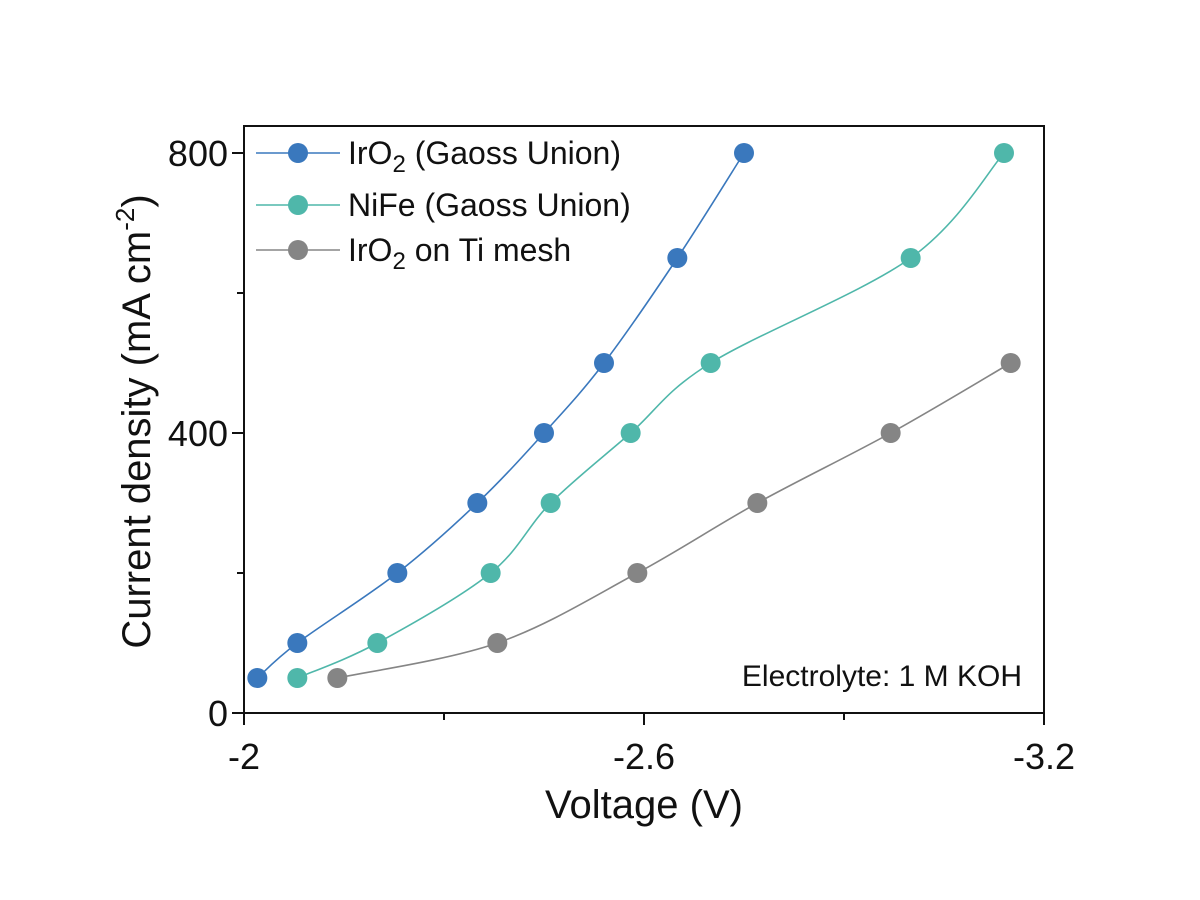  I want to click on legend-label: IrO2 (Gaoss Union), so click(484, 156).